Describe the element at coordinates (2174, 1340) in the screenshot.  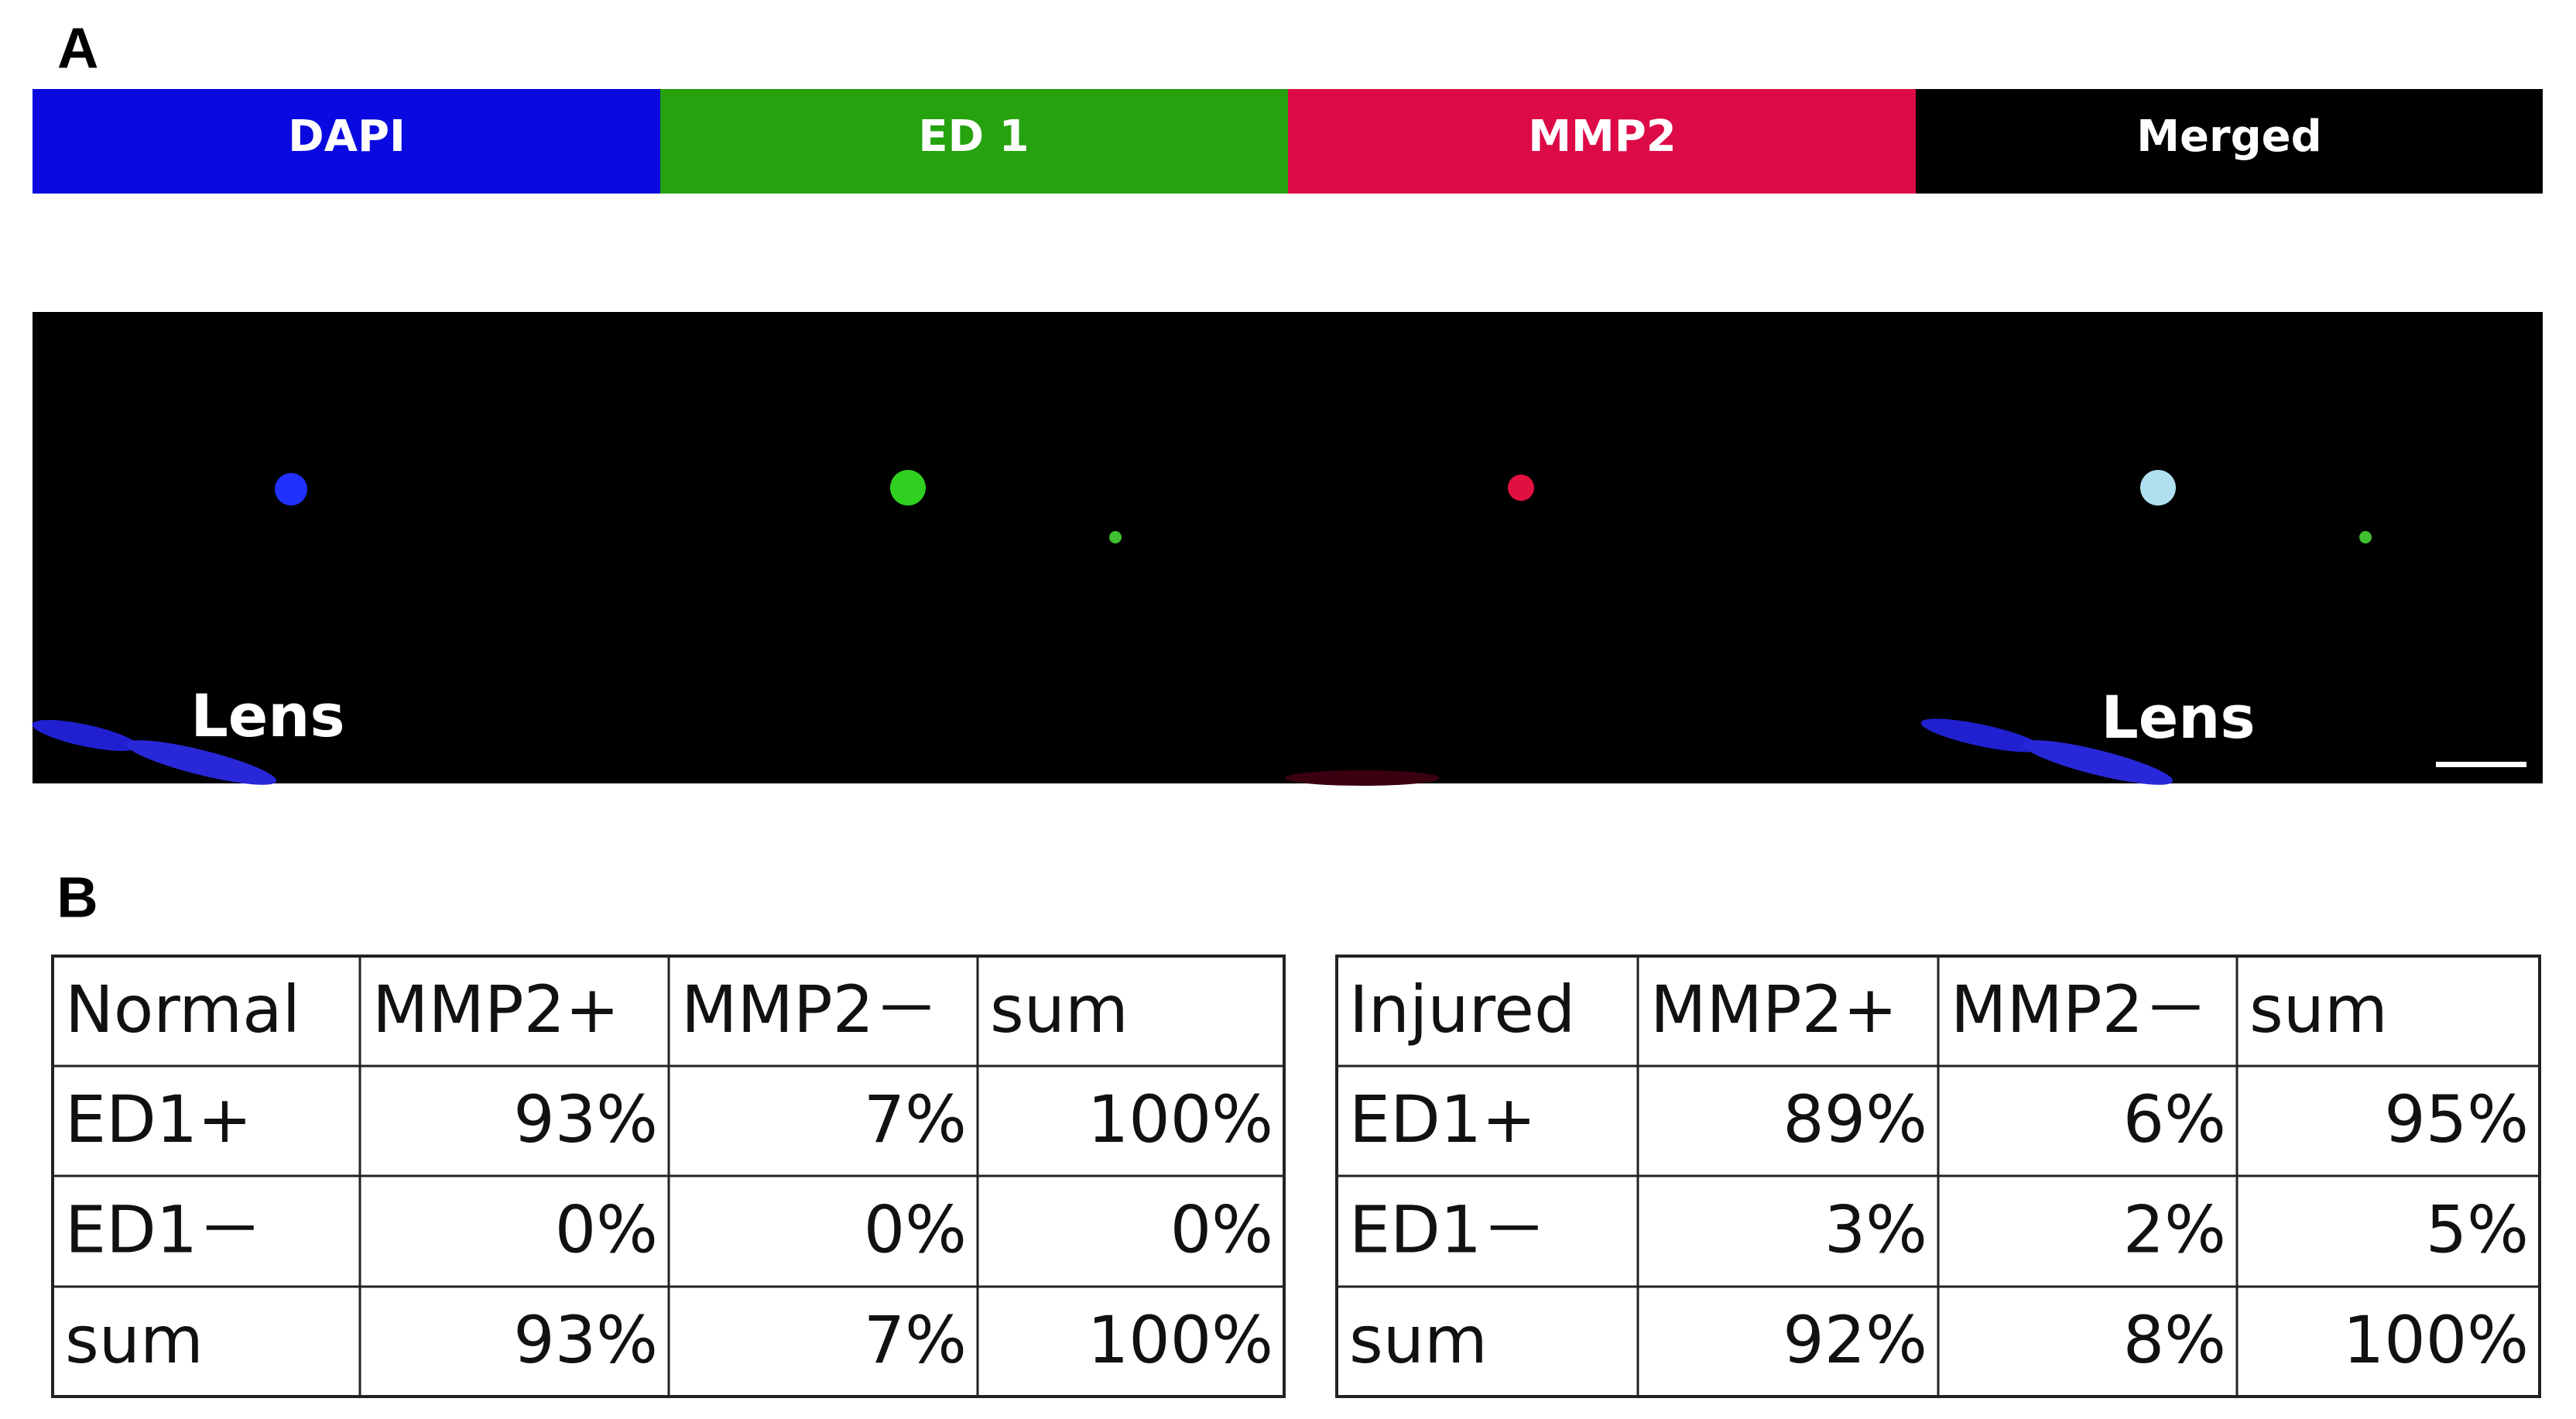
I see `table-cell: 8%` at that location.